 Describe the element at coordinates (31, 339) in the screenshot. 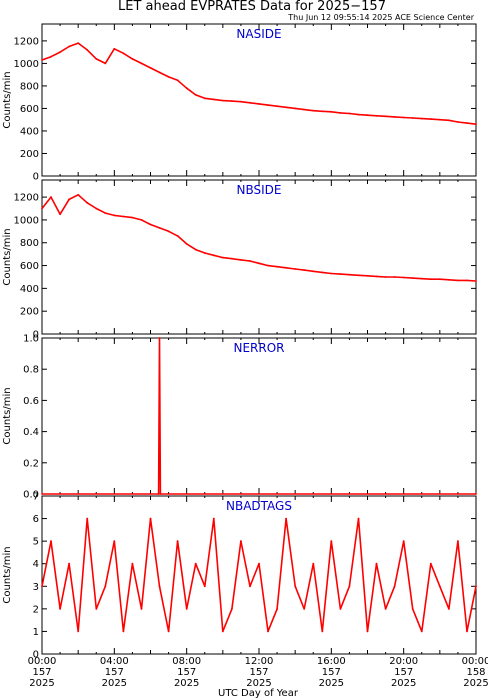

I see `y-tick-label: 1.0` at that location.